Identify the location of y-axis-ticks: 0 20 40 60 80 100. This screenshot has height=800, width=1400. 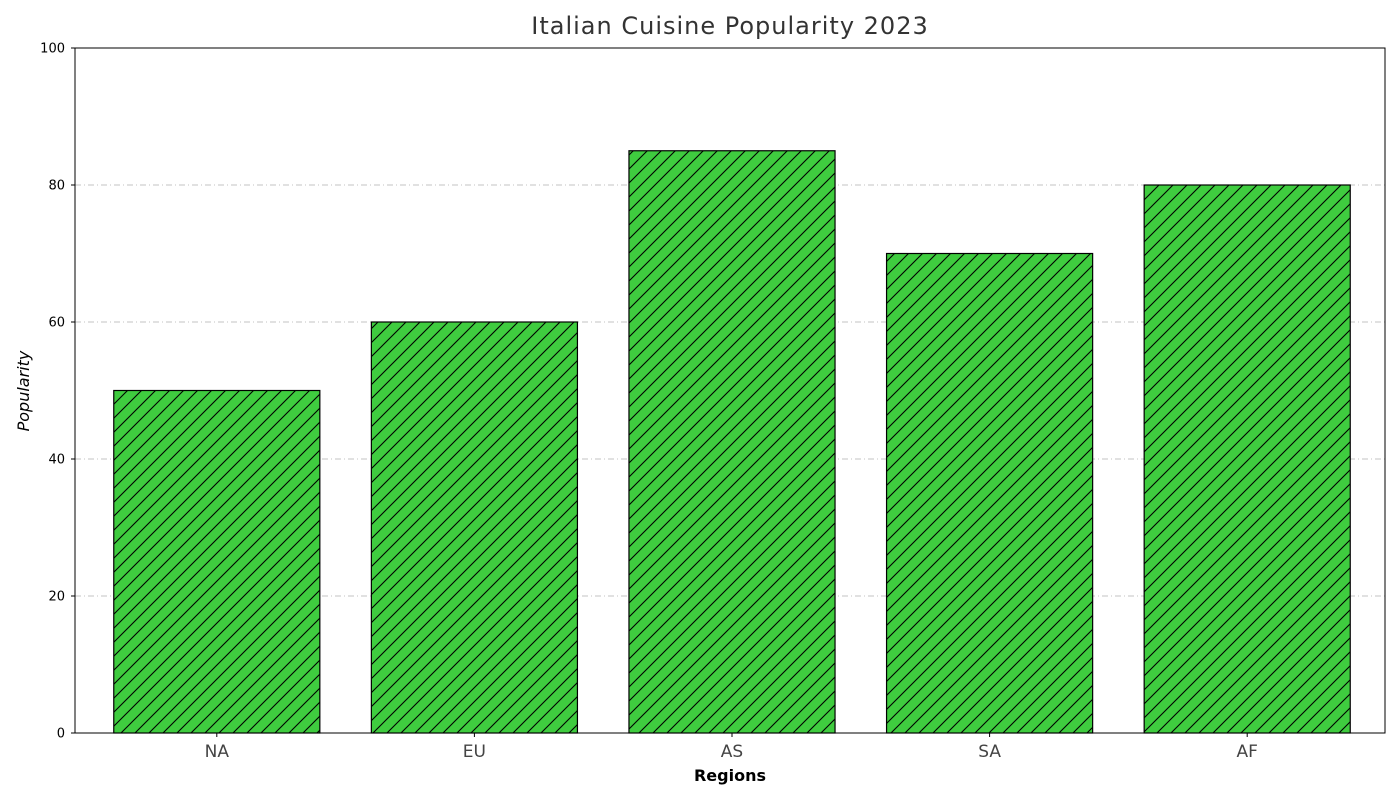
(57, 392).